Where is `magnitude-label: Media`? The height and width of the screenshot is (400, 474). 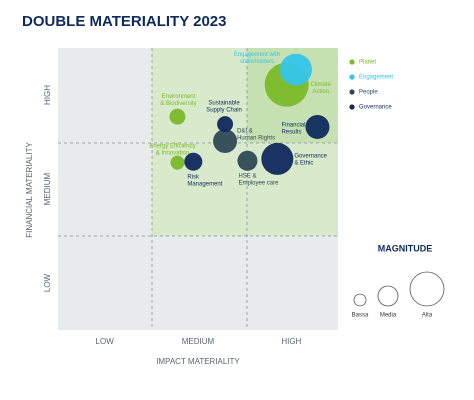 magnitude-label: Media is located at coordinates (388, 316).